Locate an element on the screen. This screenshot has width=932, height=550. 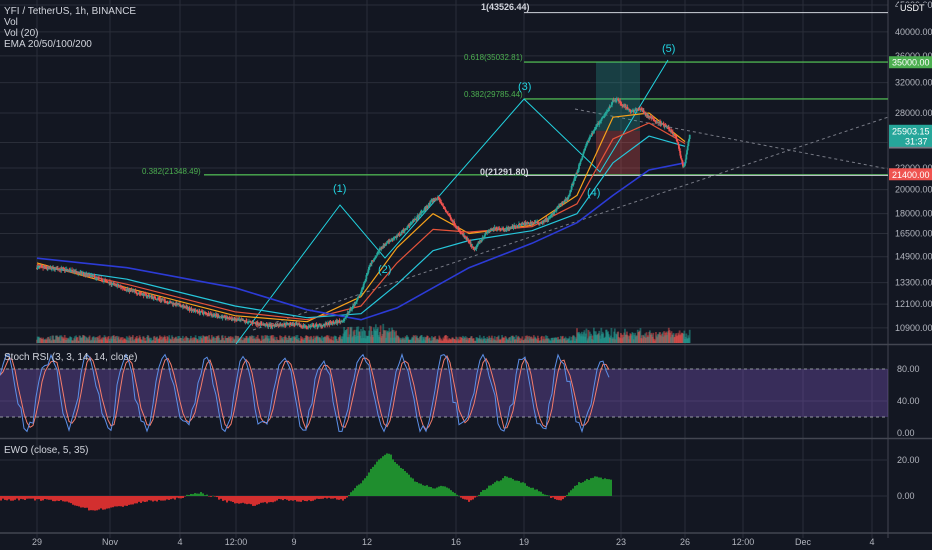
wave-label: (5) is located at coordinates (668, 49).